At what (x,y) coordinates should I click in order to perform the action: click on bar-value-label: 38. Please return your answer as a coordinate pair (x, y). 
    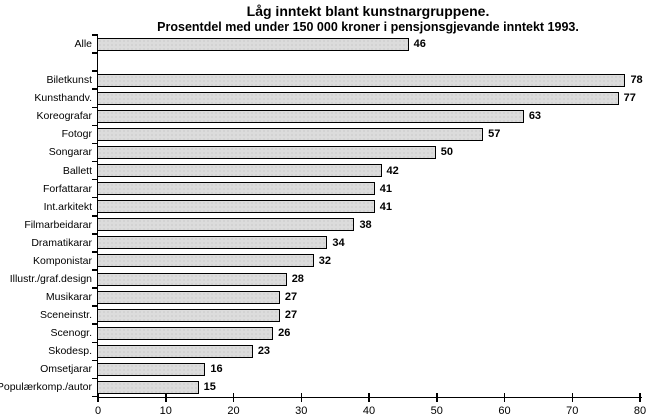
    Looking at the image, I should click on (365, 224).